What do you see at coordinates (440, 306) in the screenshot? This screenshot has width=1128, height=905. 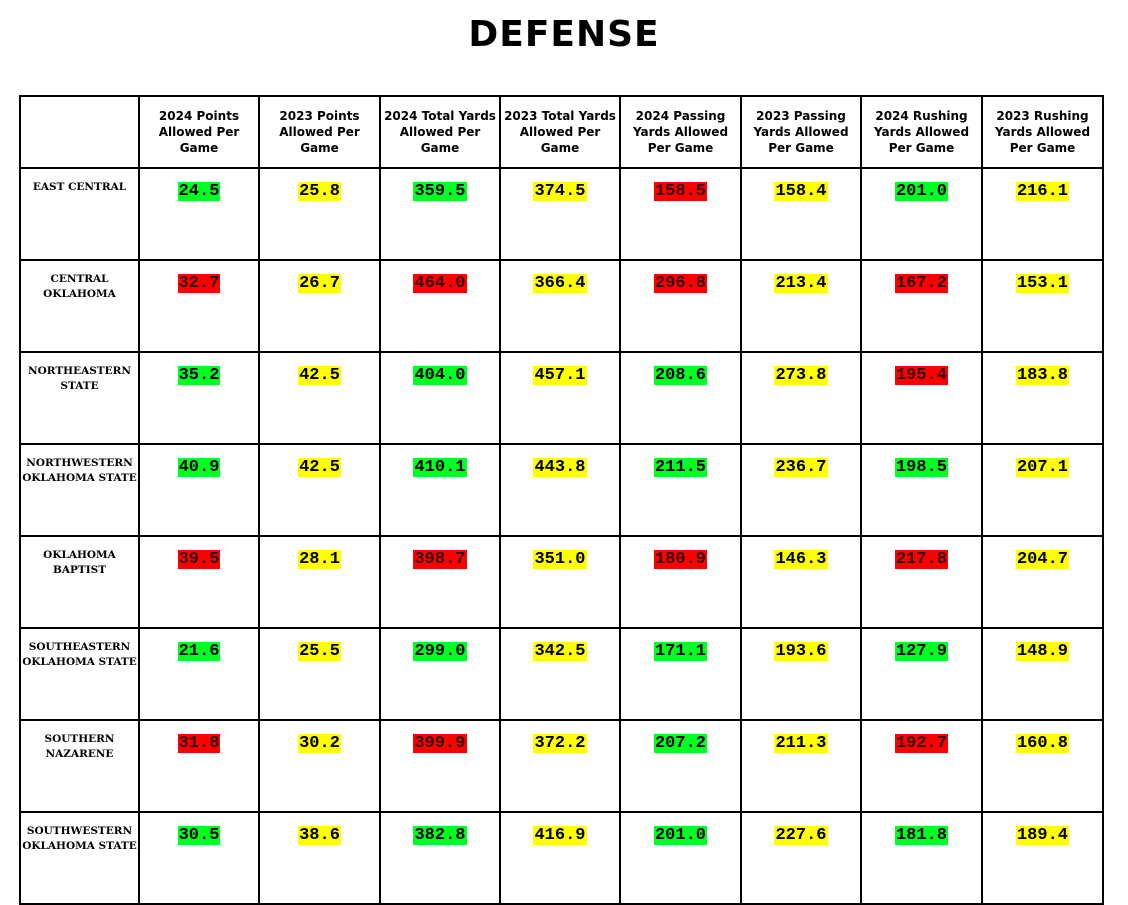 I see `stat-cell: 464.0` at bounding box center [440, 306].